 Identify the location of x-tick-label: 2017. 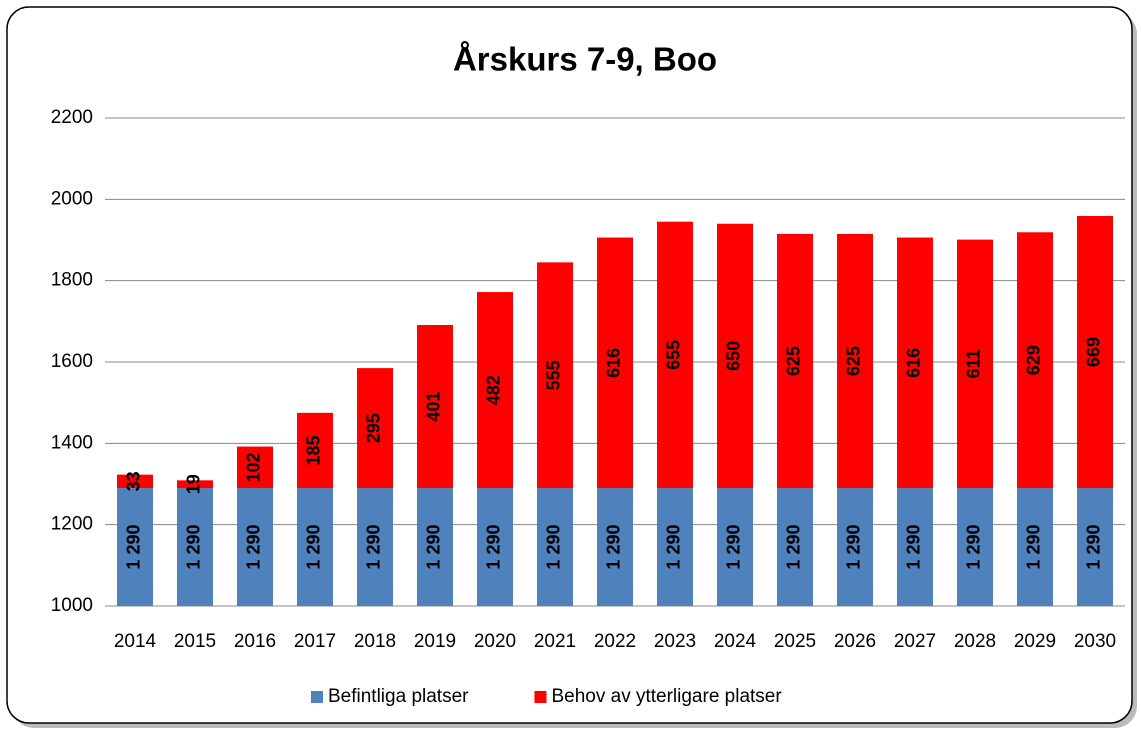
(315, 641).